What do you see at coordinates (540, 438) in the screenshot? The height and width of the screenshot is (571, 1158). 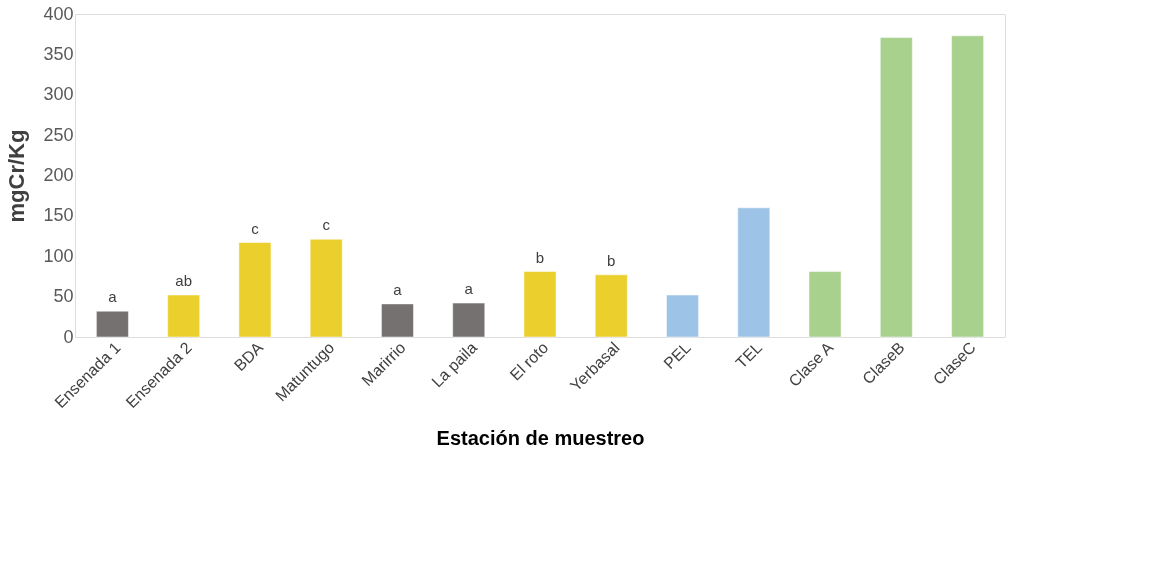 I see `x-axis-title: Estación de muestreo` at bounding box center [540, 438].